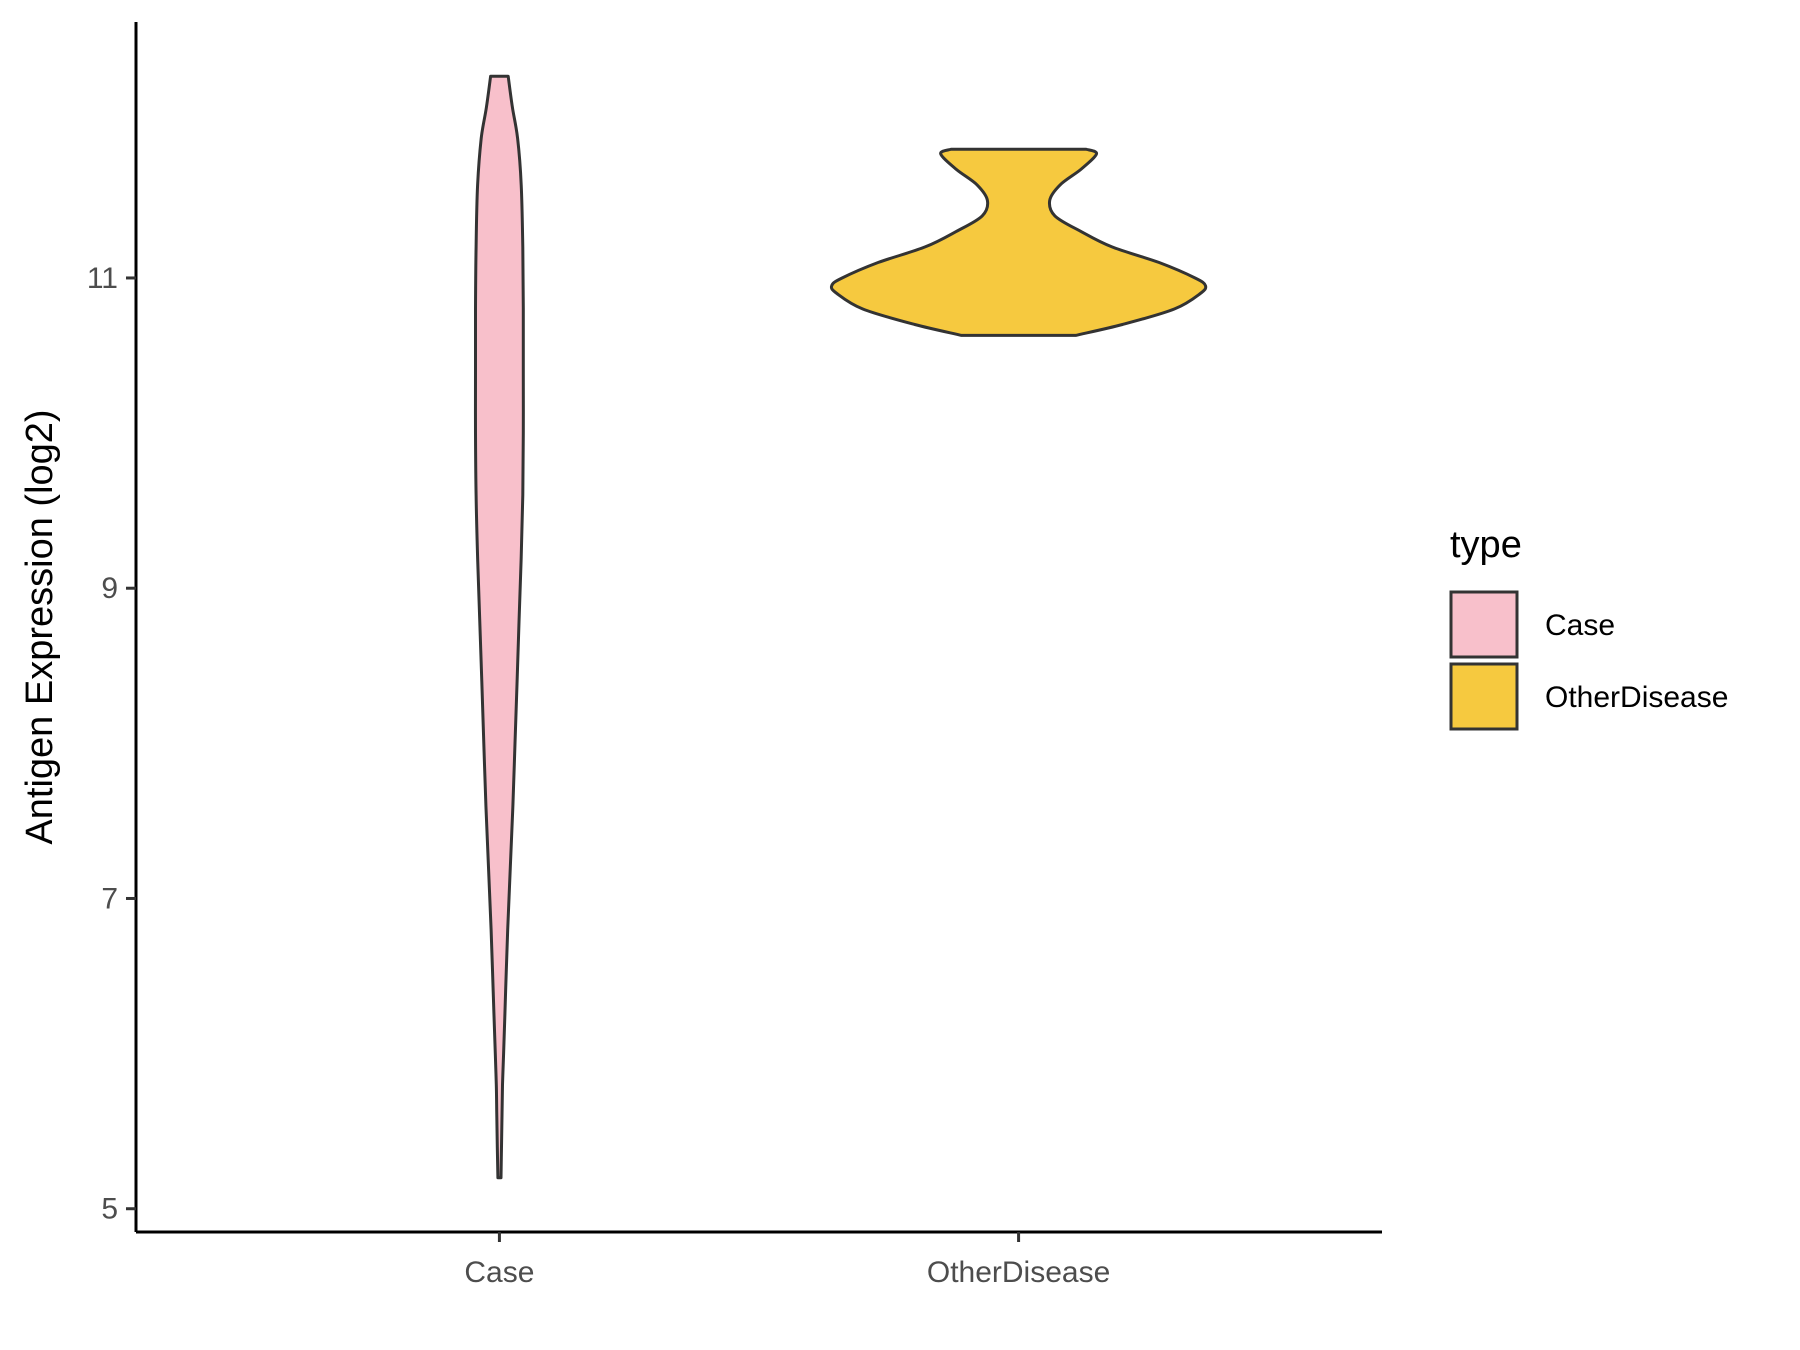 The height and width of the screenshot is (1350, 1800). What do you see at coordinates (109, 1209) in the screenshot?
I see `y-tick-label: 5` at bounding box center [109, 1209].